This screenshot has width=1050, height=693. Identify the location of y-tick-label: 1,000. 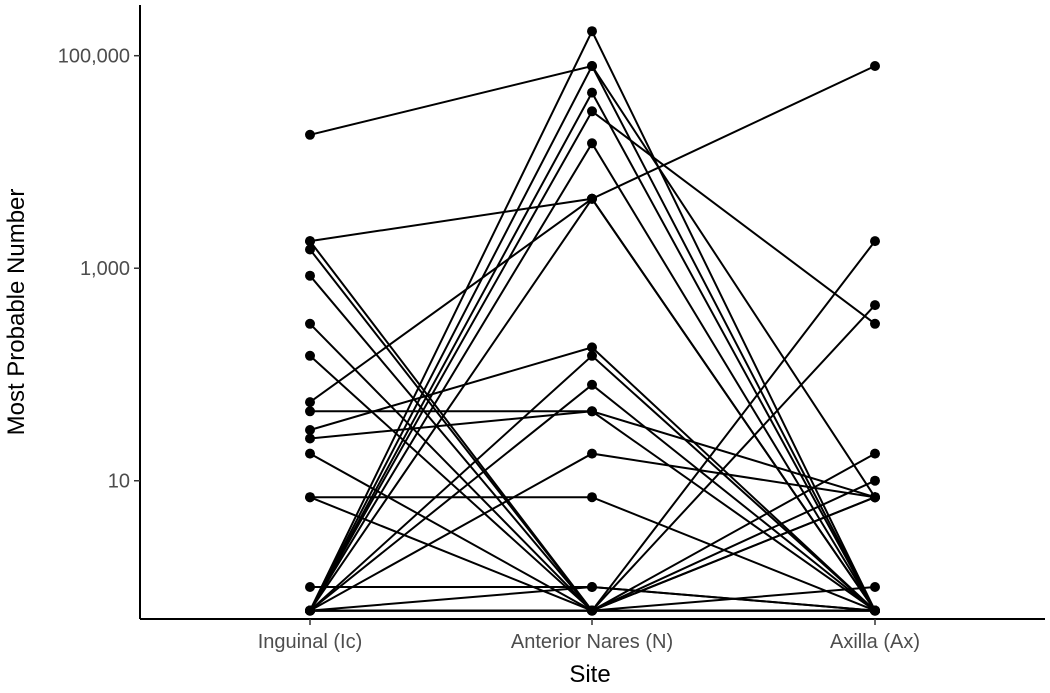
(105, 269).